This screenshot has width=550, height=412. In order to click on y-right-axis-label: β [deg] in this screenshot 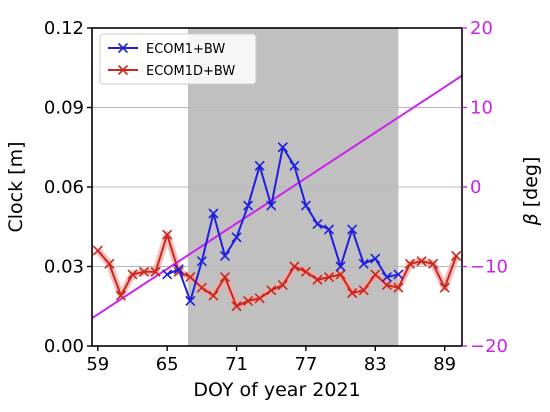, I will do `click(531, 192)`.